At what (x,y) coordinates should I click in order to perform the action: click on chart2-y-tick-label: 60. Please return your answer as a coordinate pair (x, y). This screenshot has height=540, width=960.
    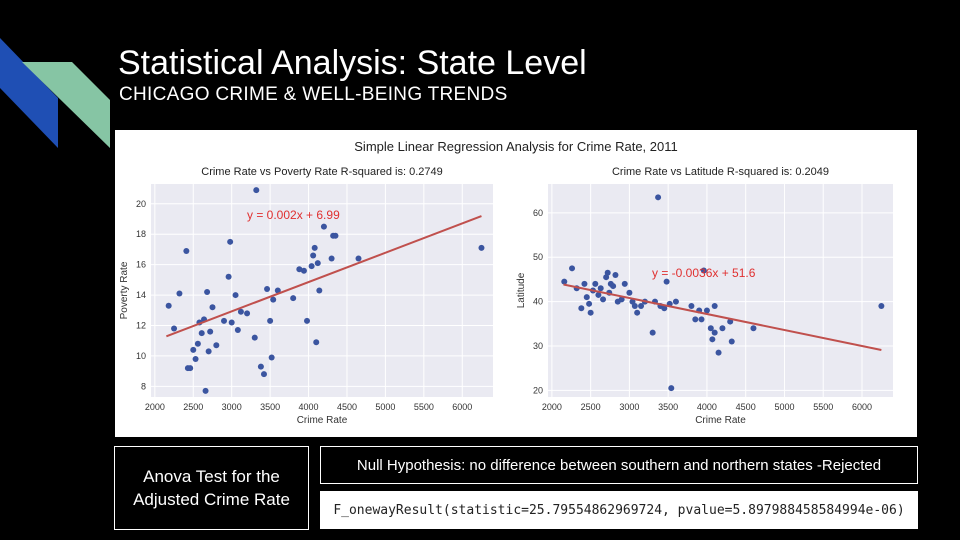
    Looking at the image, I should click on (538, 213).